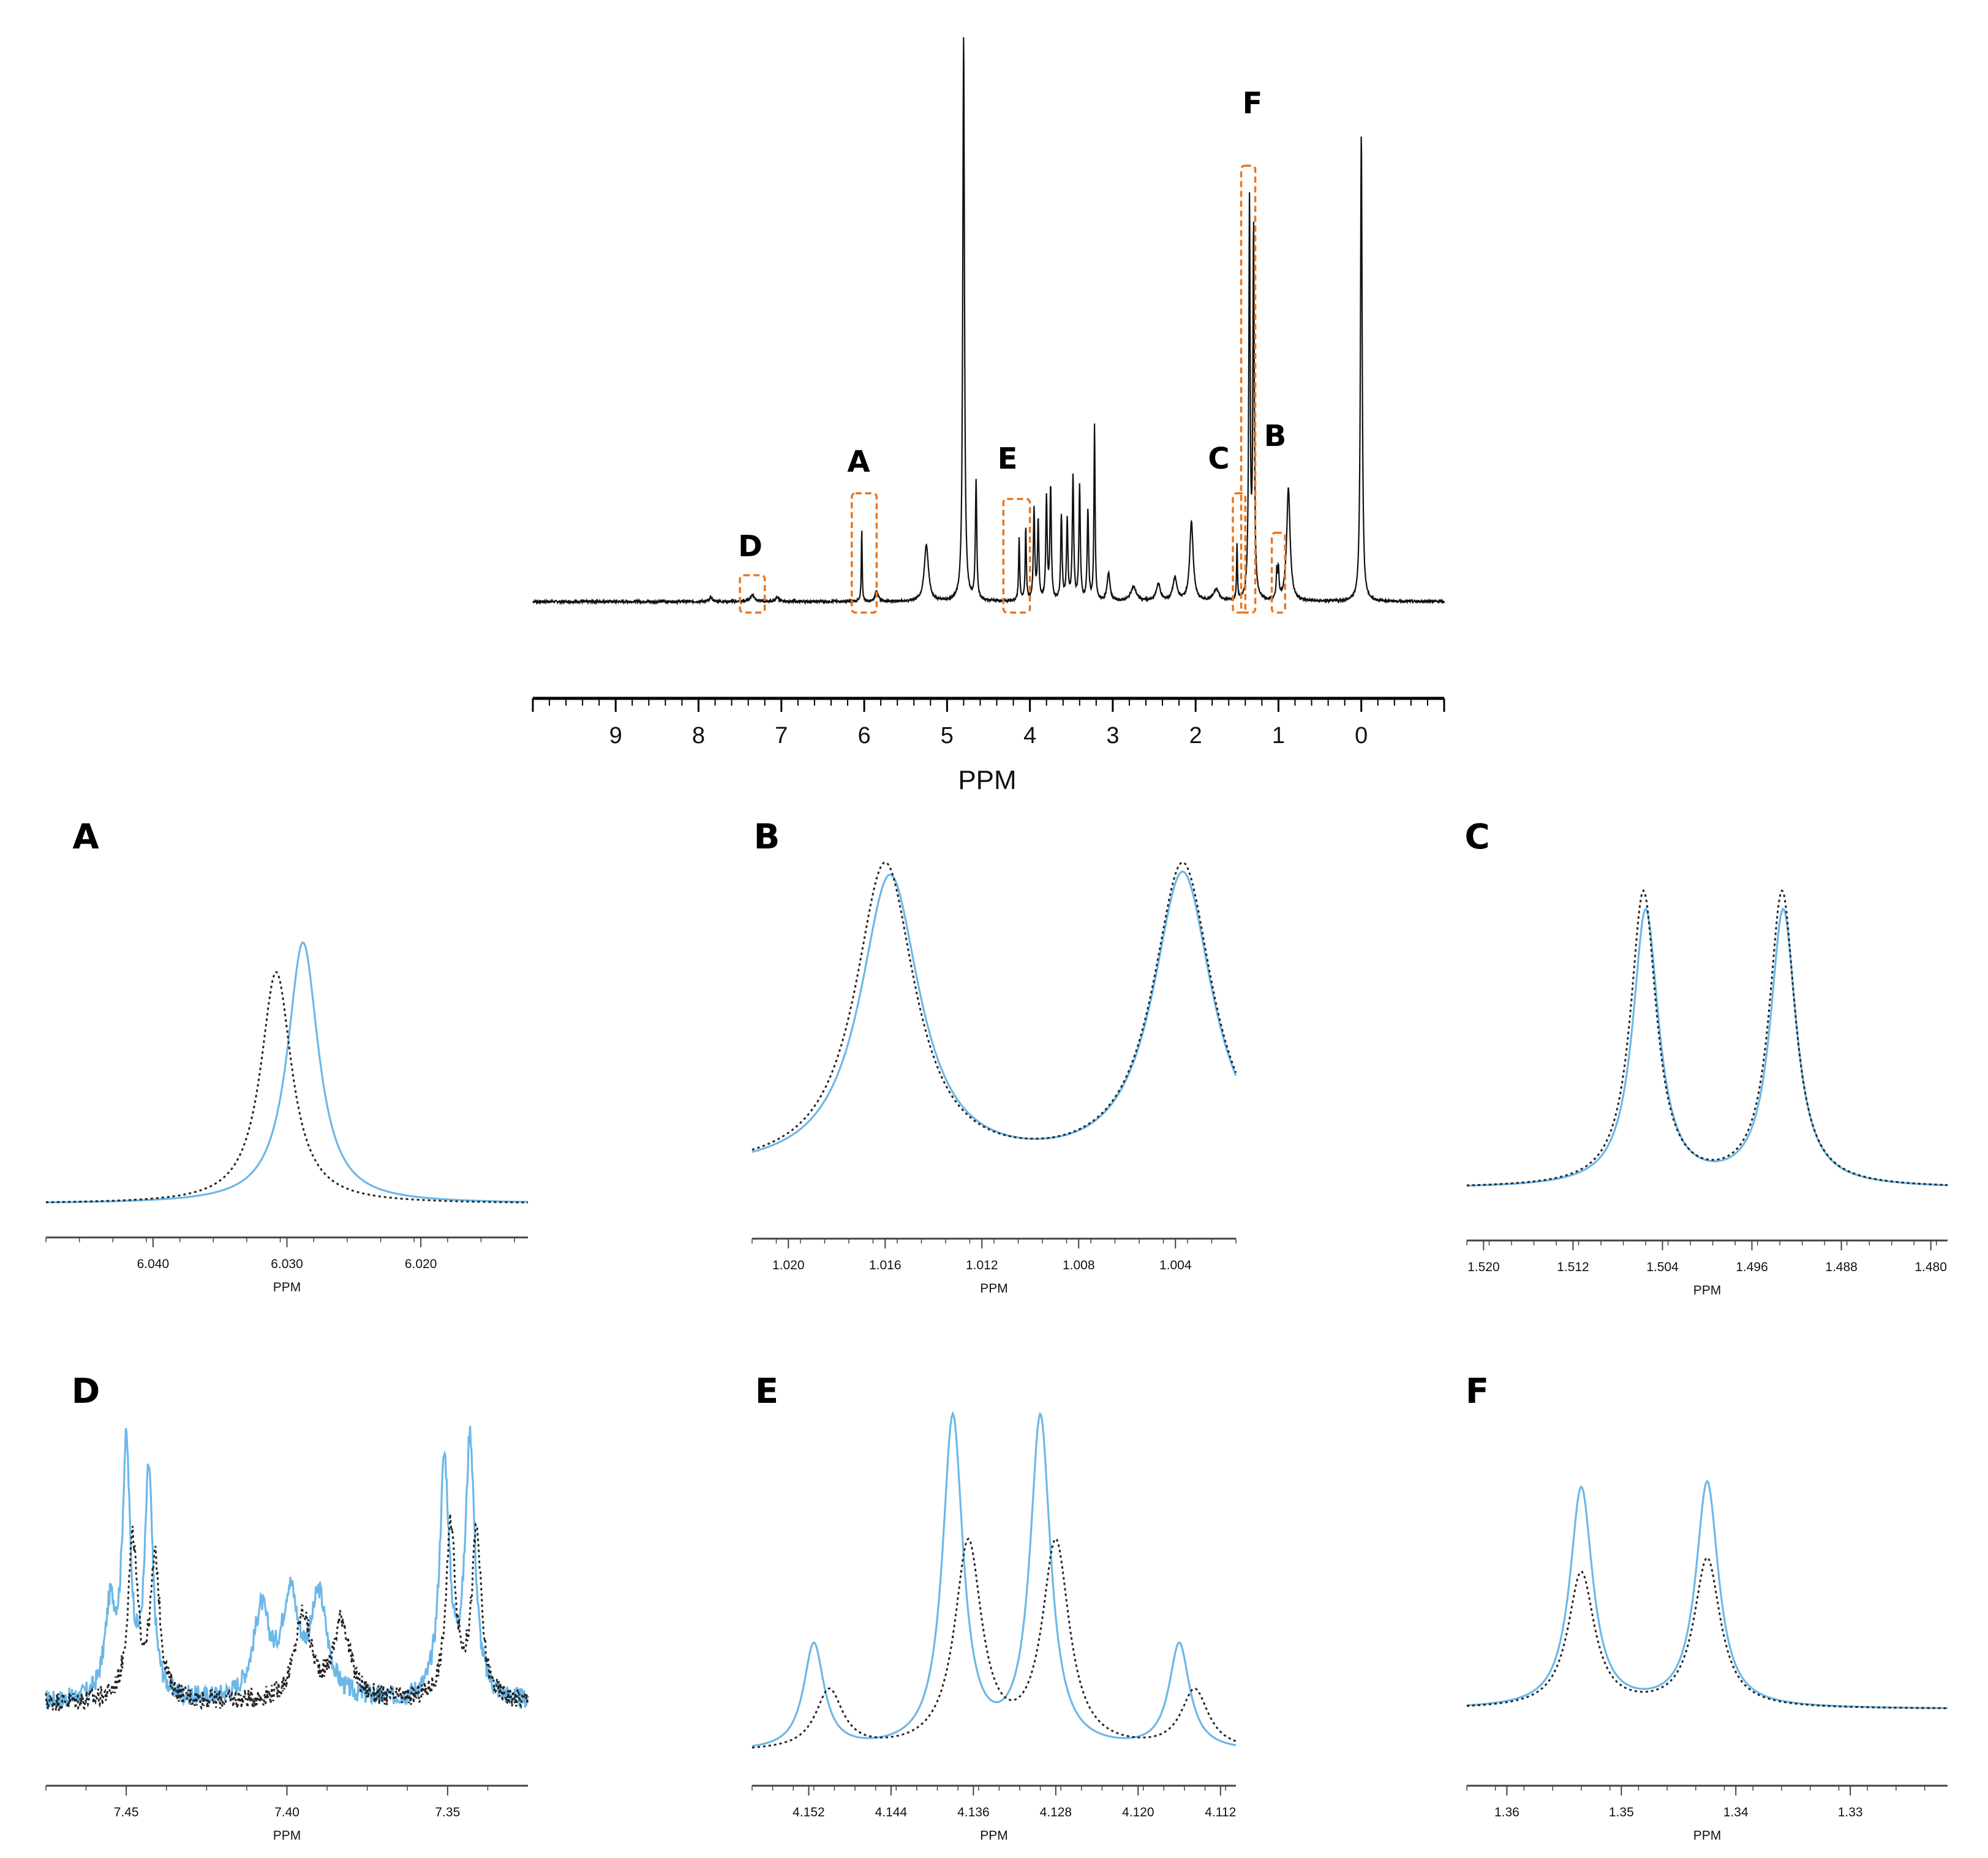 This screenshot has width=1988, height=1858. What do you see at coordinates (287, 1614) in the screenshot?
I see `reference-line-d` at bounding box center [287, 1614].